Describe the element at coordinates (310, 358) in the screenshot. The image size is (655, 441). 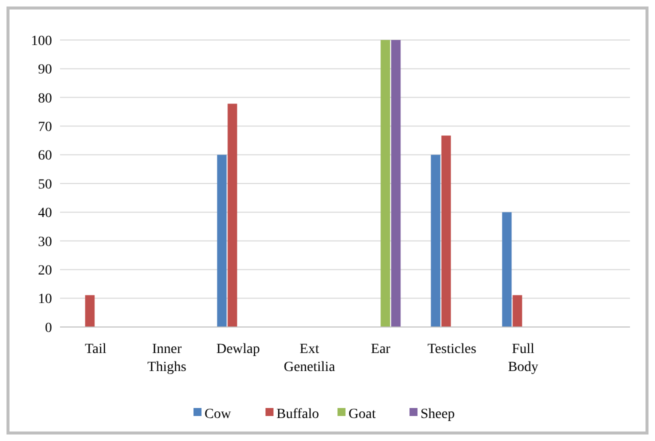
I see `x-tick-label: Ext Genetilia` at that location.